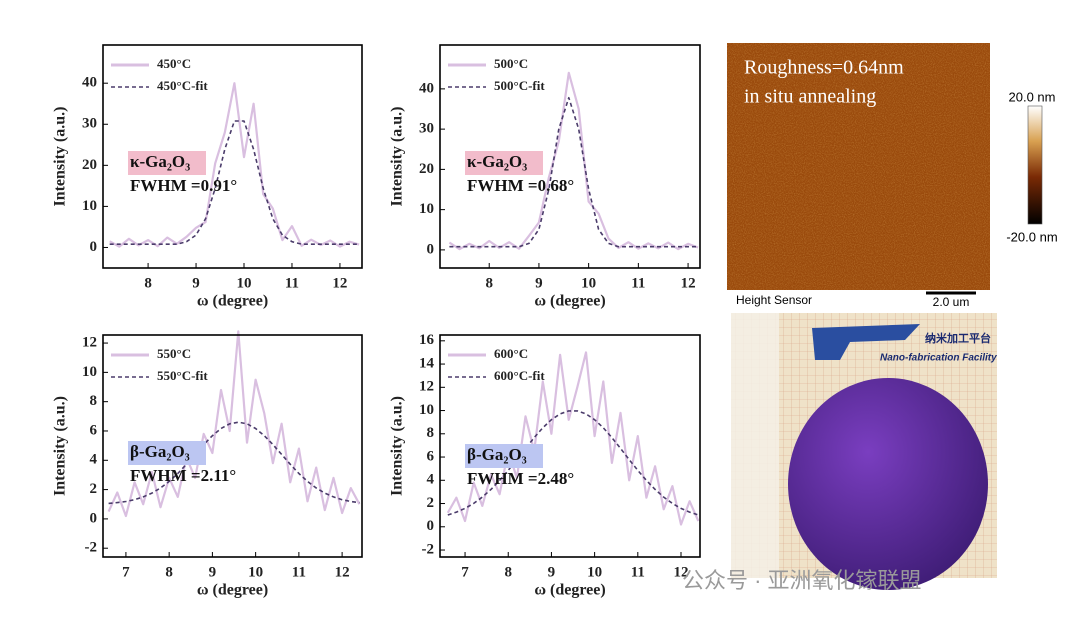 The width and height of the screenshot is (1080, 623). I want to click on fwhm-label: FWHM =0.68°, so click(520, 185).